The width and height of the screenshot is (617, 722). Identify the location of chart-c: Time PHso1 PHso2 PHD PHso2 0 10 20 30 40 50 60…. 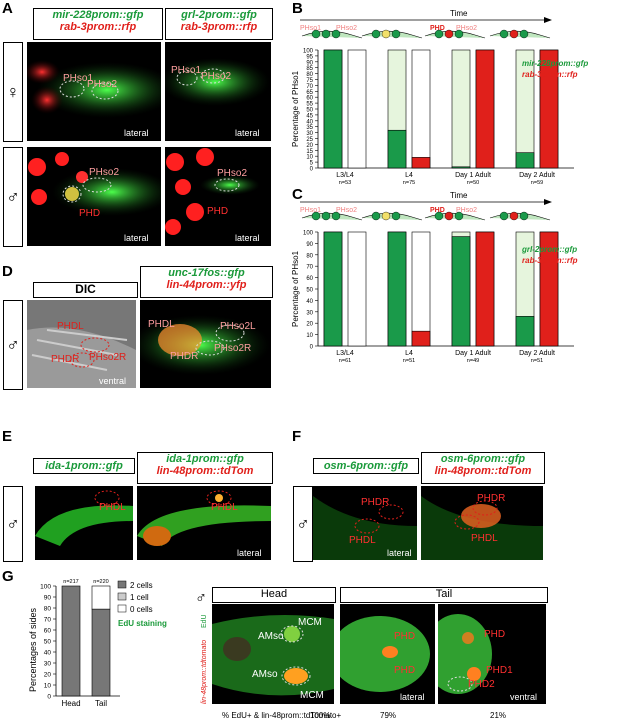
(434, 277).